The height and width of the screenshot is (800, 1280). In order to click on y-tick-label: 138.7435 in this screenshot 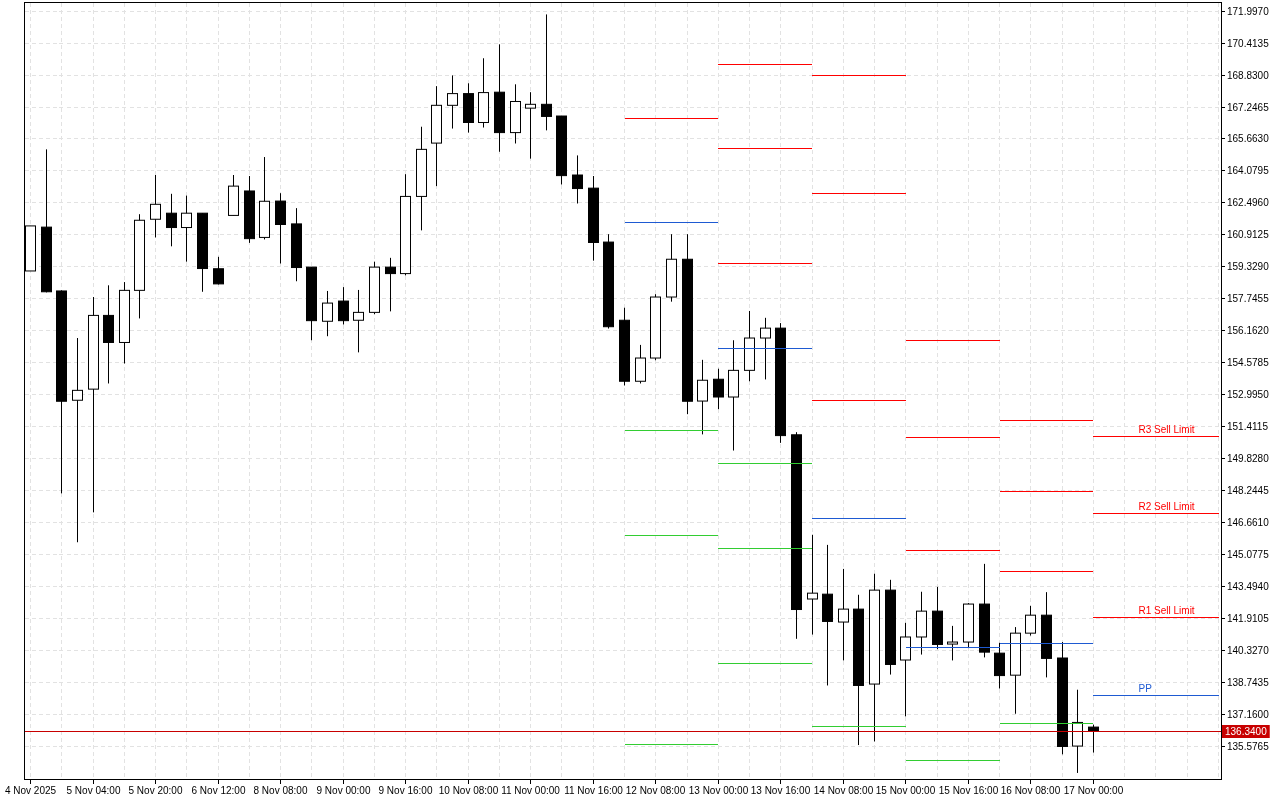, I will do `click(1248, 682)`.